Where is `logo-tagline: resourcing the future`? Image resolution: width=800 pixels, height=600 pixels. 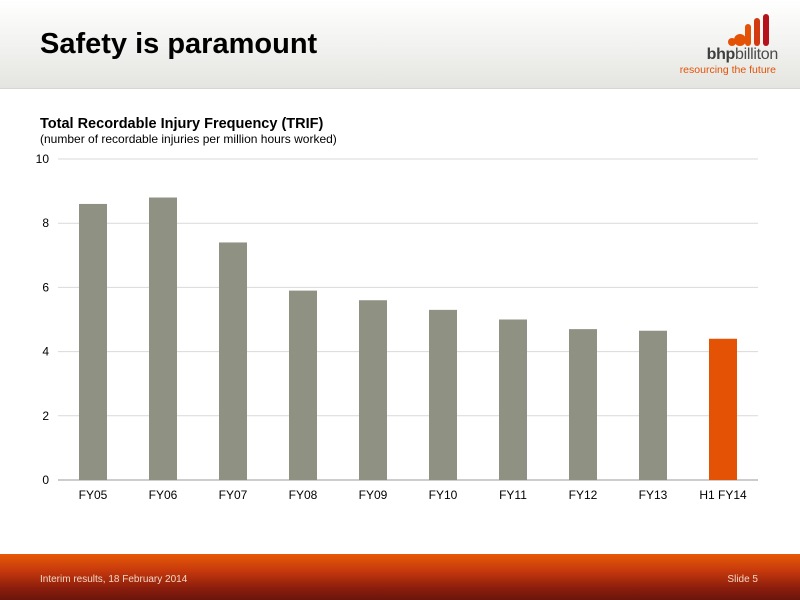 logo-tagline: resourcing the future is located at coordinates (727, 70).